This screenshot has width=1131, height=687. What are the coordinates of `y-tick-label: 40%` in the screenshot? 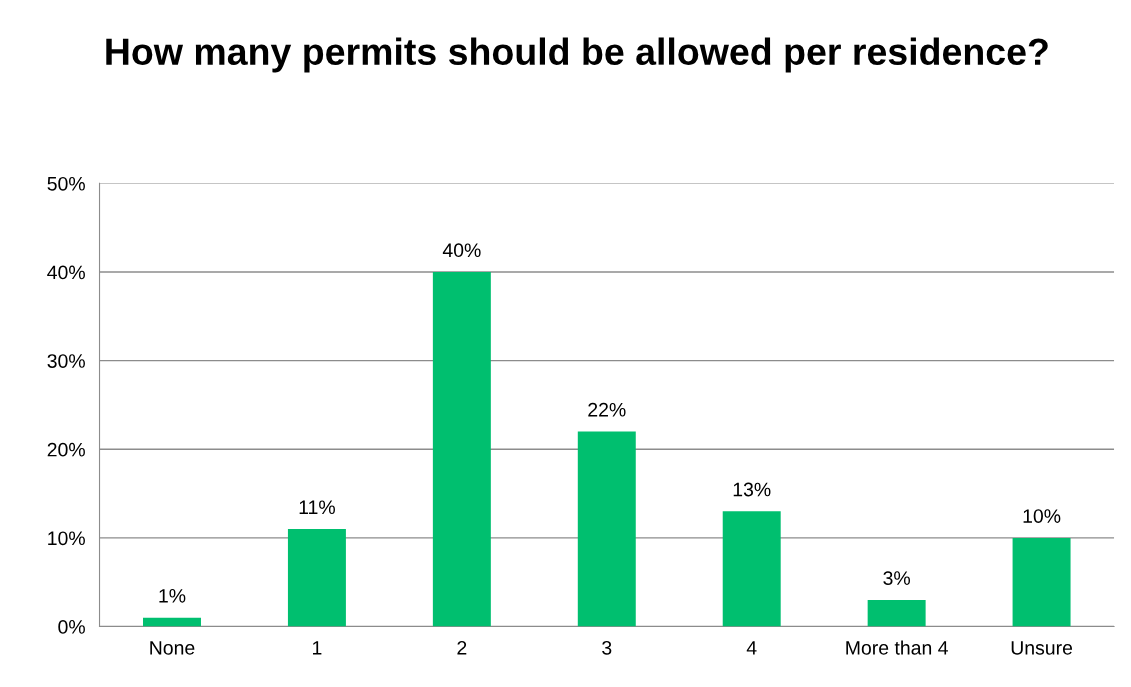 It's located at (66, 272).